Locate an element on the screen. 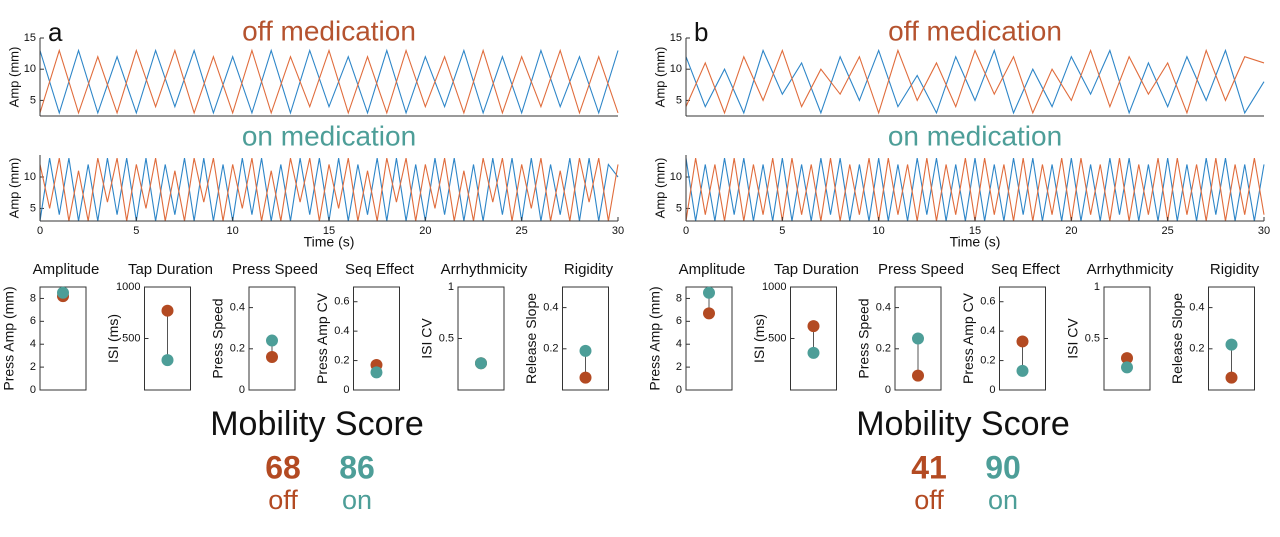 This screenshot has width=1280, height=537. y-tick-label: 0.5 is located at coordinates (1092, 338).